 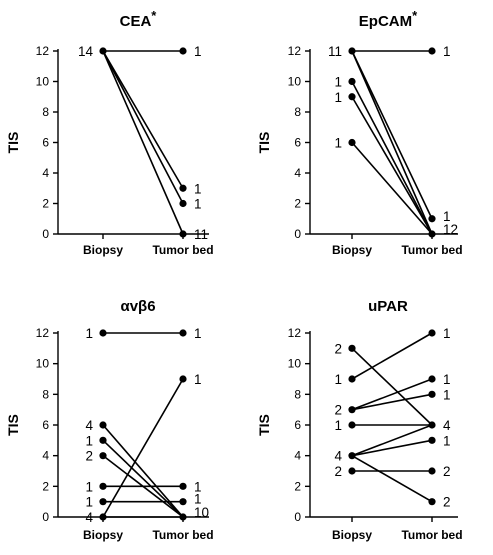 What do you see at coordinates (139, 19) in the screenshot?
I see `chart-title-cea: CEA*` at bounding box center [139, 19].